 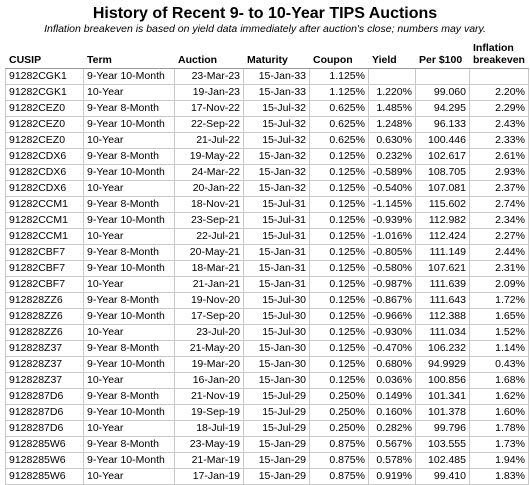 What do you see at coordinates (392, 444) in the screenshot?
I see `yield-cell: 0.567%` at bounding box center [392, 444].